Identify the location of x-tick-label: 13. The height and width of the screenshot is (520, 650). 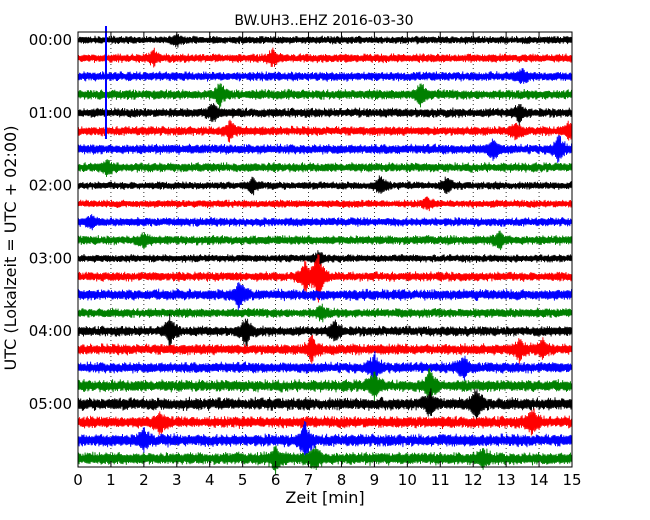
(506, 480).